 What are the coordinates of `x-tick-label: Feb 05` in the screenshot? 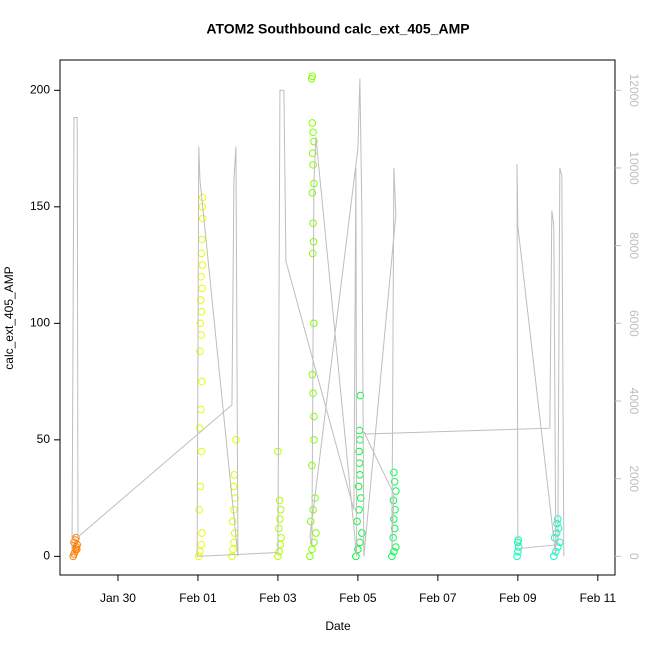 It's located at (358, 598).